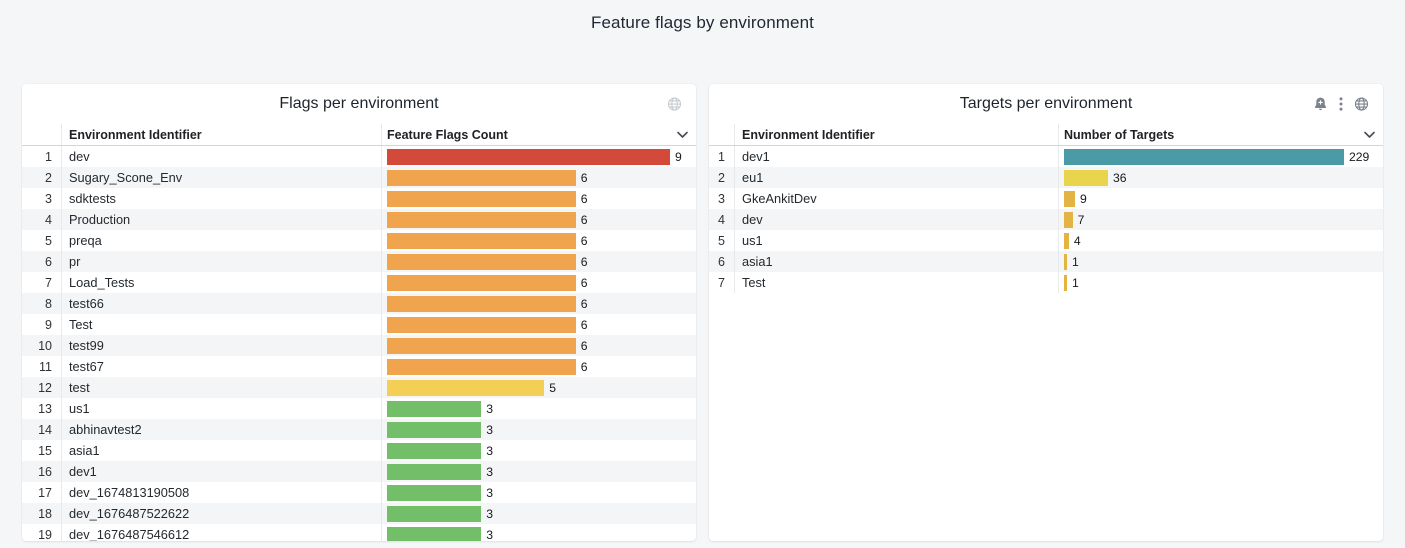  I want to click on row-index: 15, so click(42, 450).